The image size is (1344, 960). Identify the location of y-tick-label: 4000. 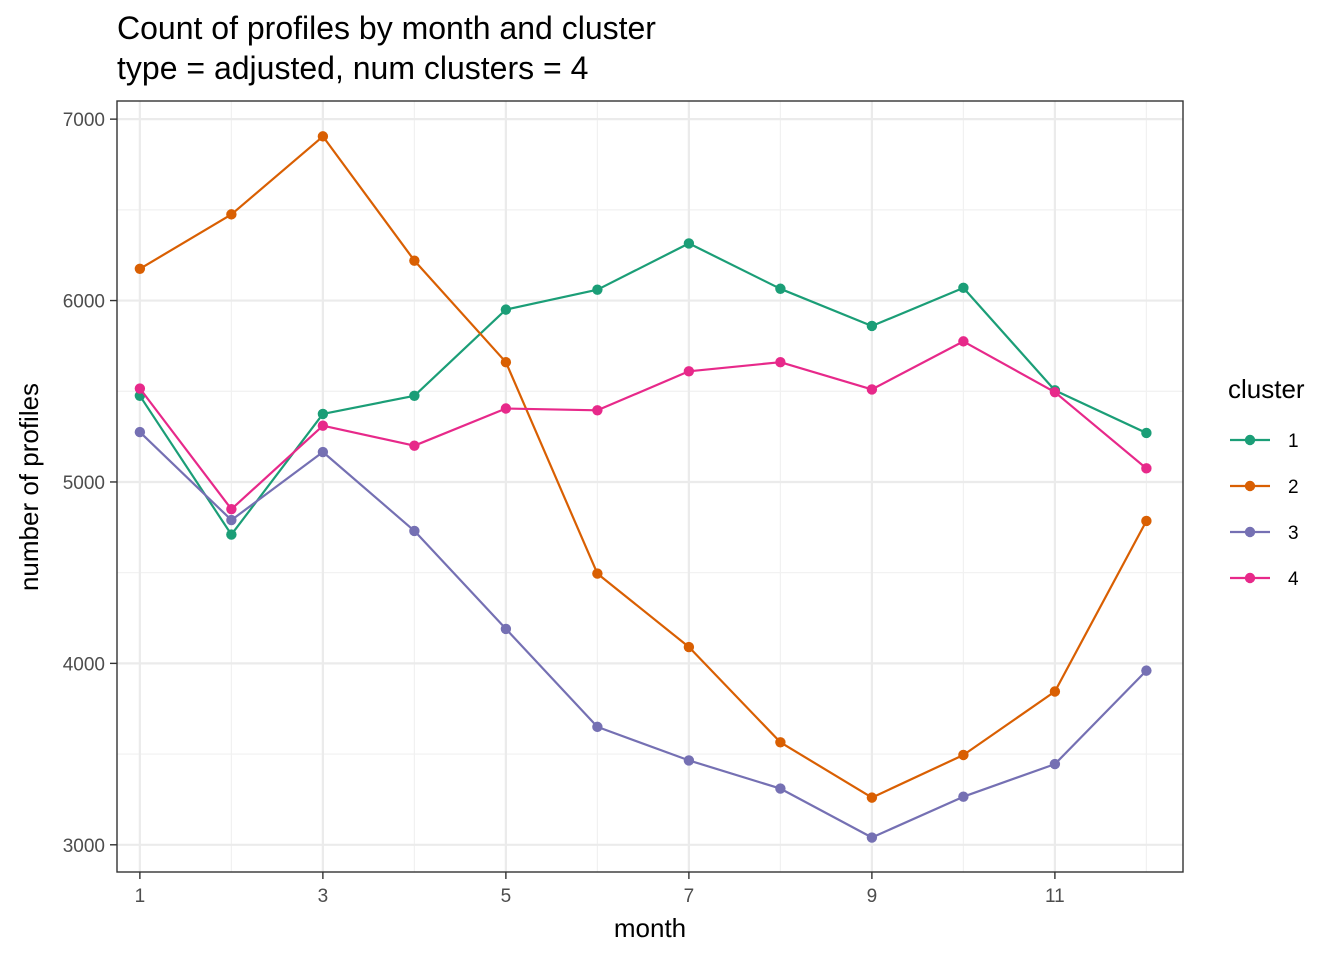
(84, 664).